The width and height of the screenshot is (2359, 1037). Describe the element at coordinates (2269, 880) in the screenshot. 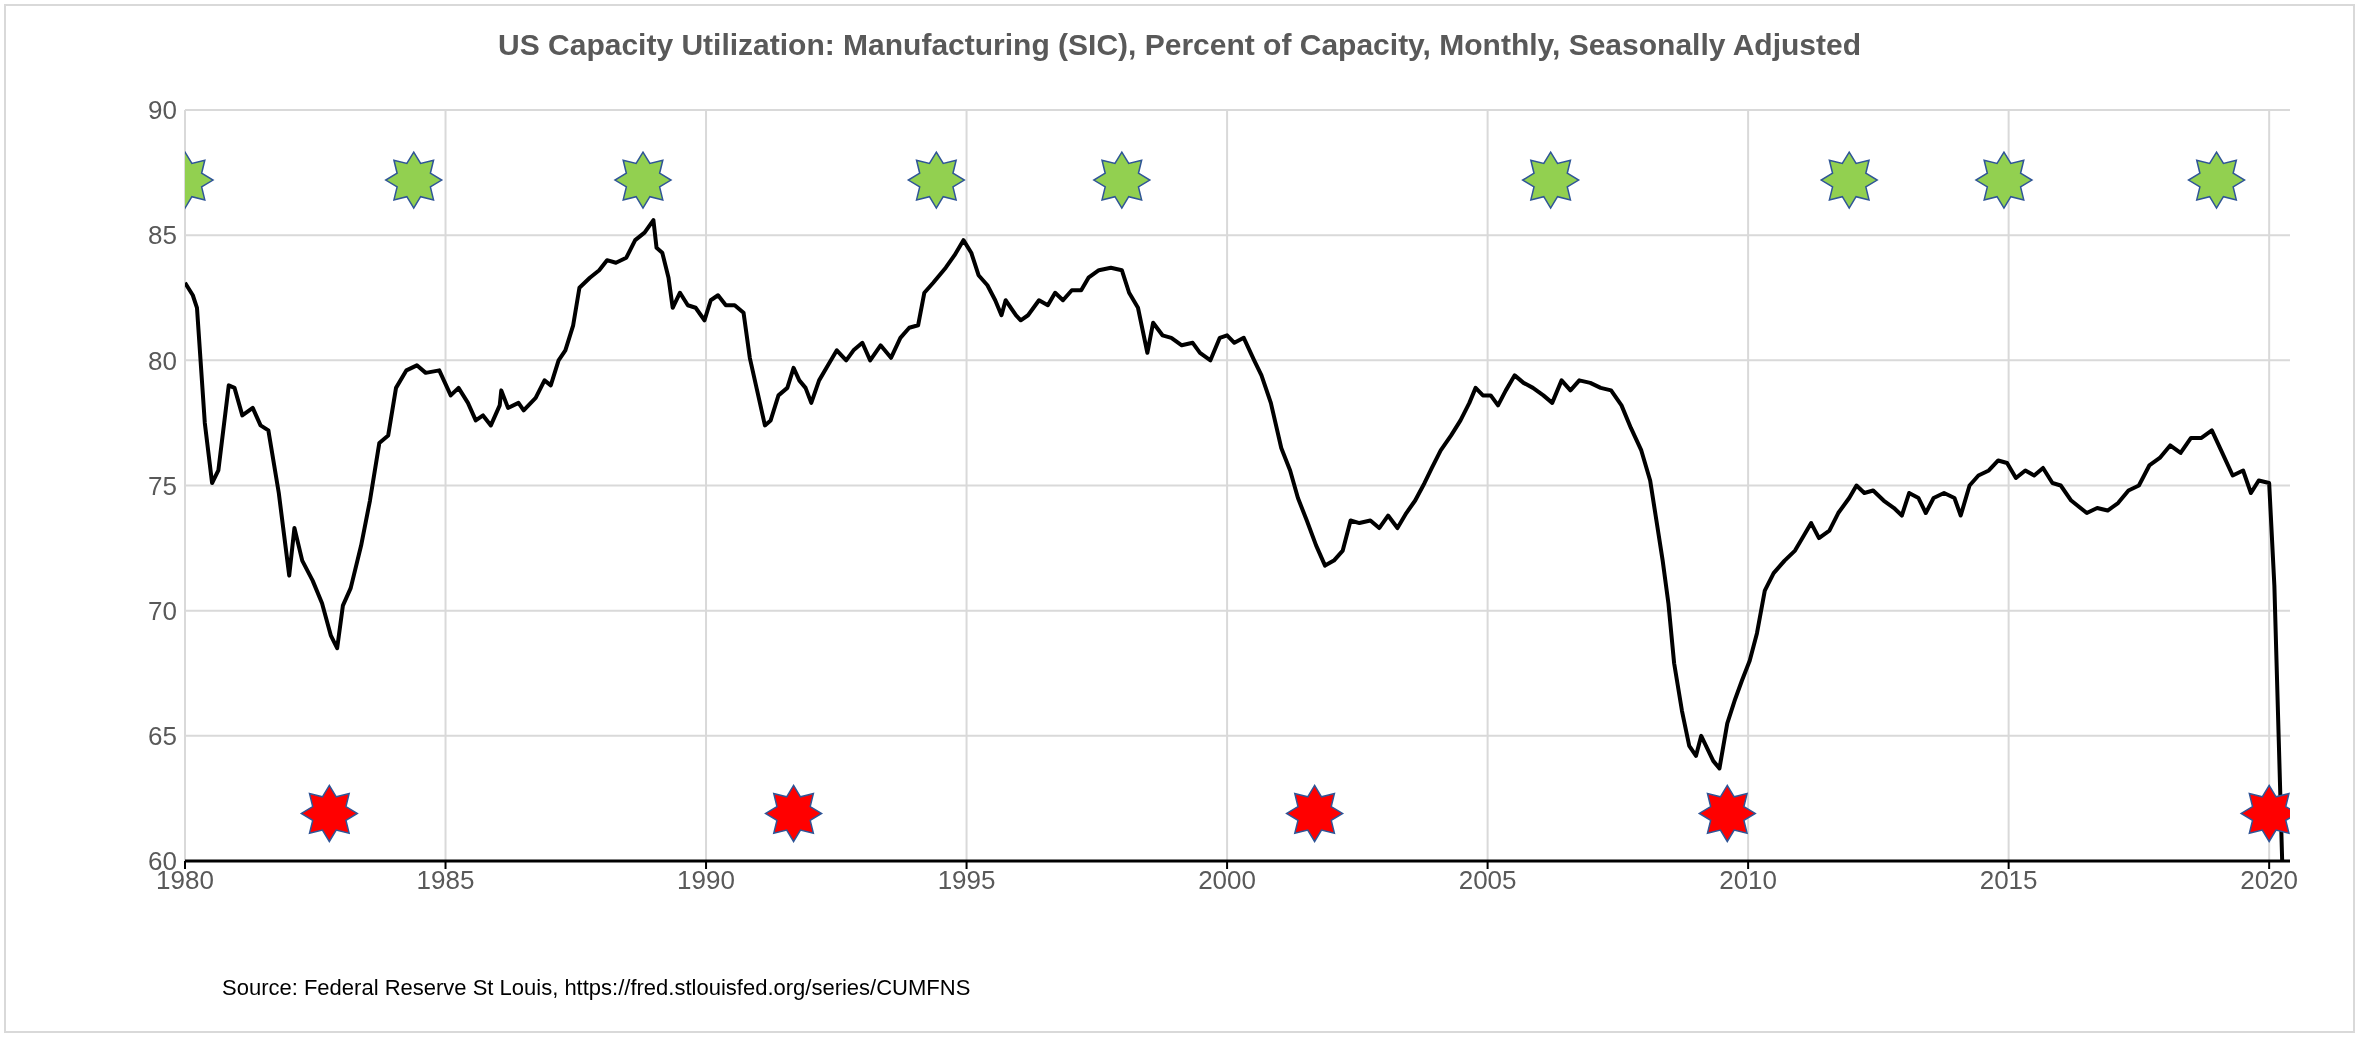

I see `x-tick-label: 2020` at that location.